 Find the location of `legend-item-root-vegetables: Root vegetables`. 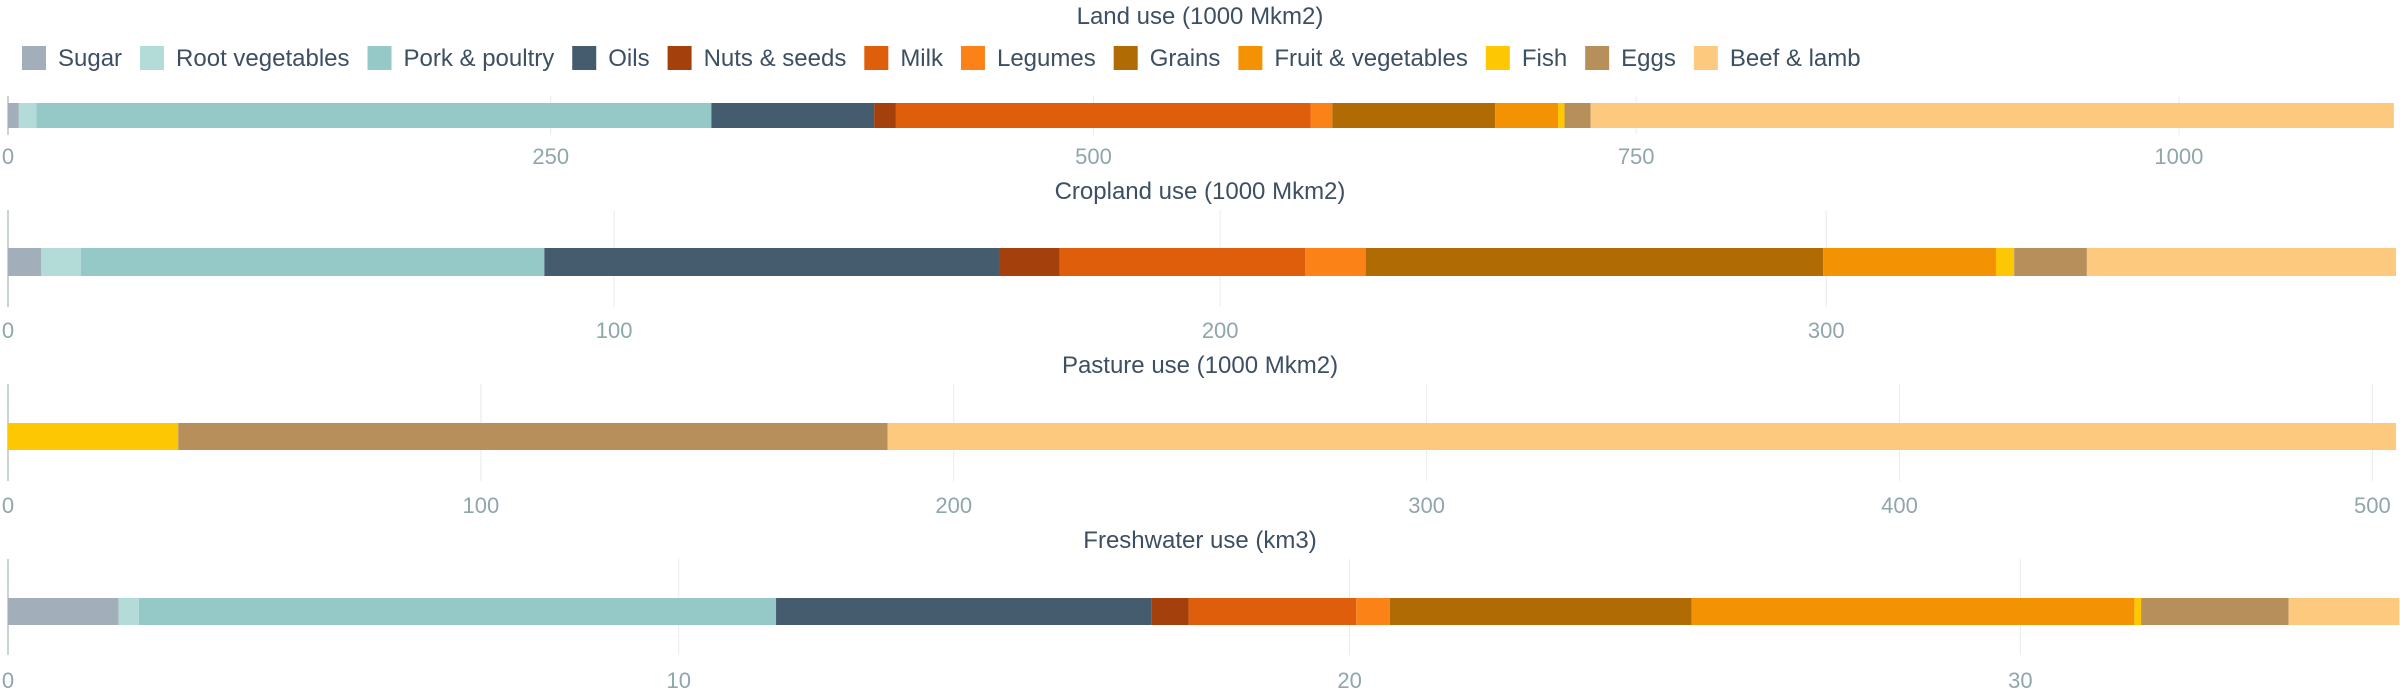

legend-item-root-vegetables: Root vegetables is located at coordinates (245, 58).